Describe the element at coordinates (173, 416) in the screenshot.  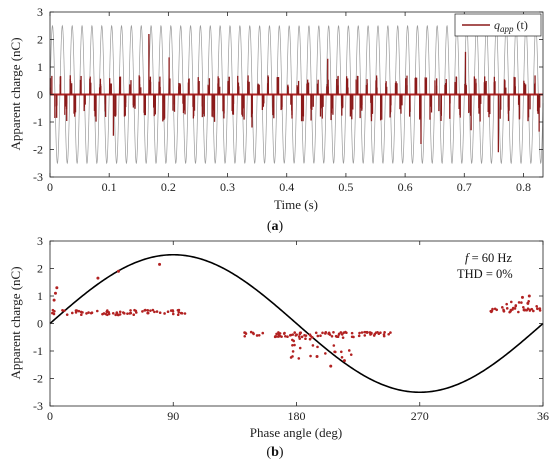
I see `x-tick-label-b: 90` at that location.